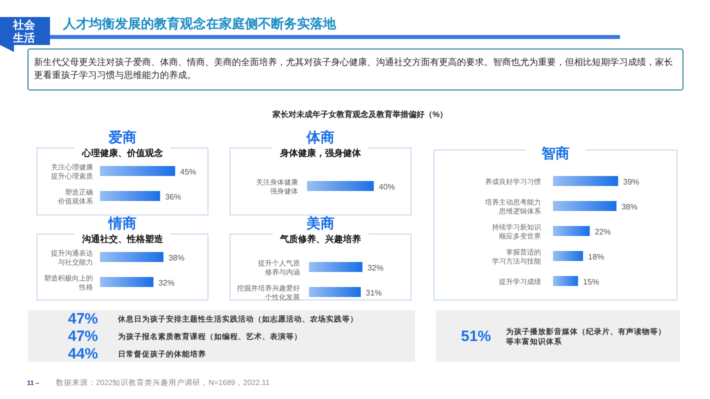 This screenshot has width=710, height=399. What do you see at coordinates (122, 137) in the screenshot?
I see `chart-title: 爱商` at bounding box center [122, 137].